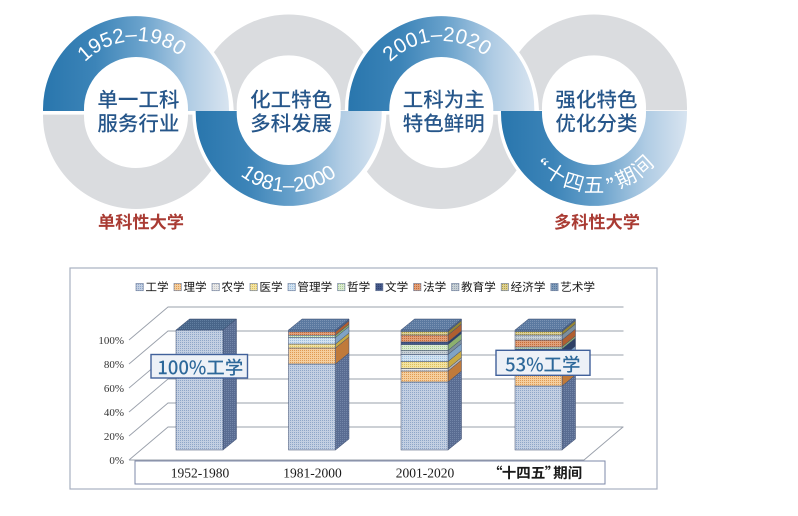  I want to click on svg-text: 80%, so click(114, 365).